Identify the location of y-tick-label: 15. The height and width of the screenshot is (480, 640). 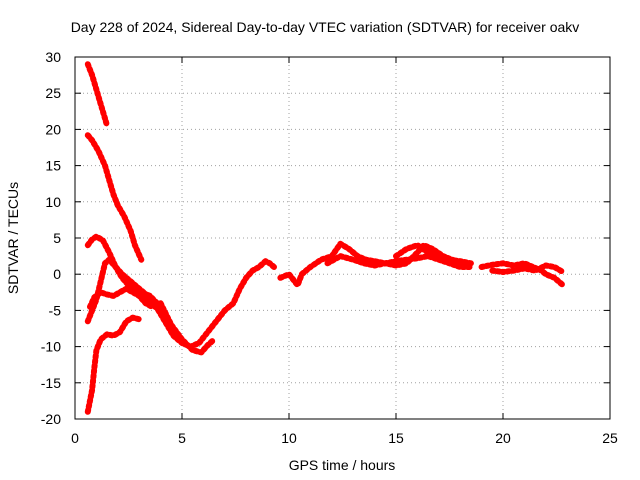
(53, 166).